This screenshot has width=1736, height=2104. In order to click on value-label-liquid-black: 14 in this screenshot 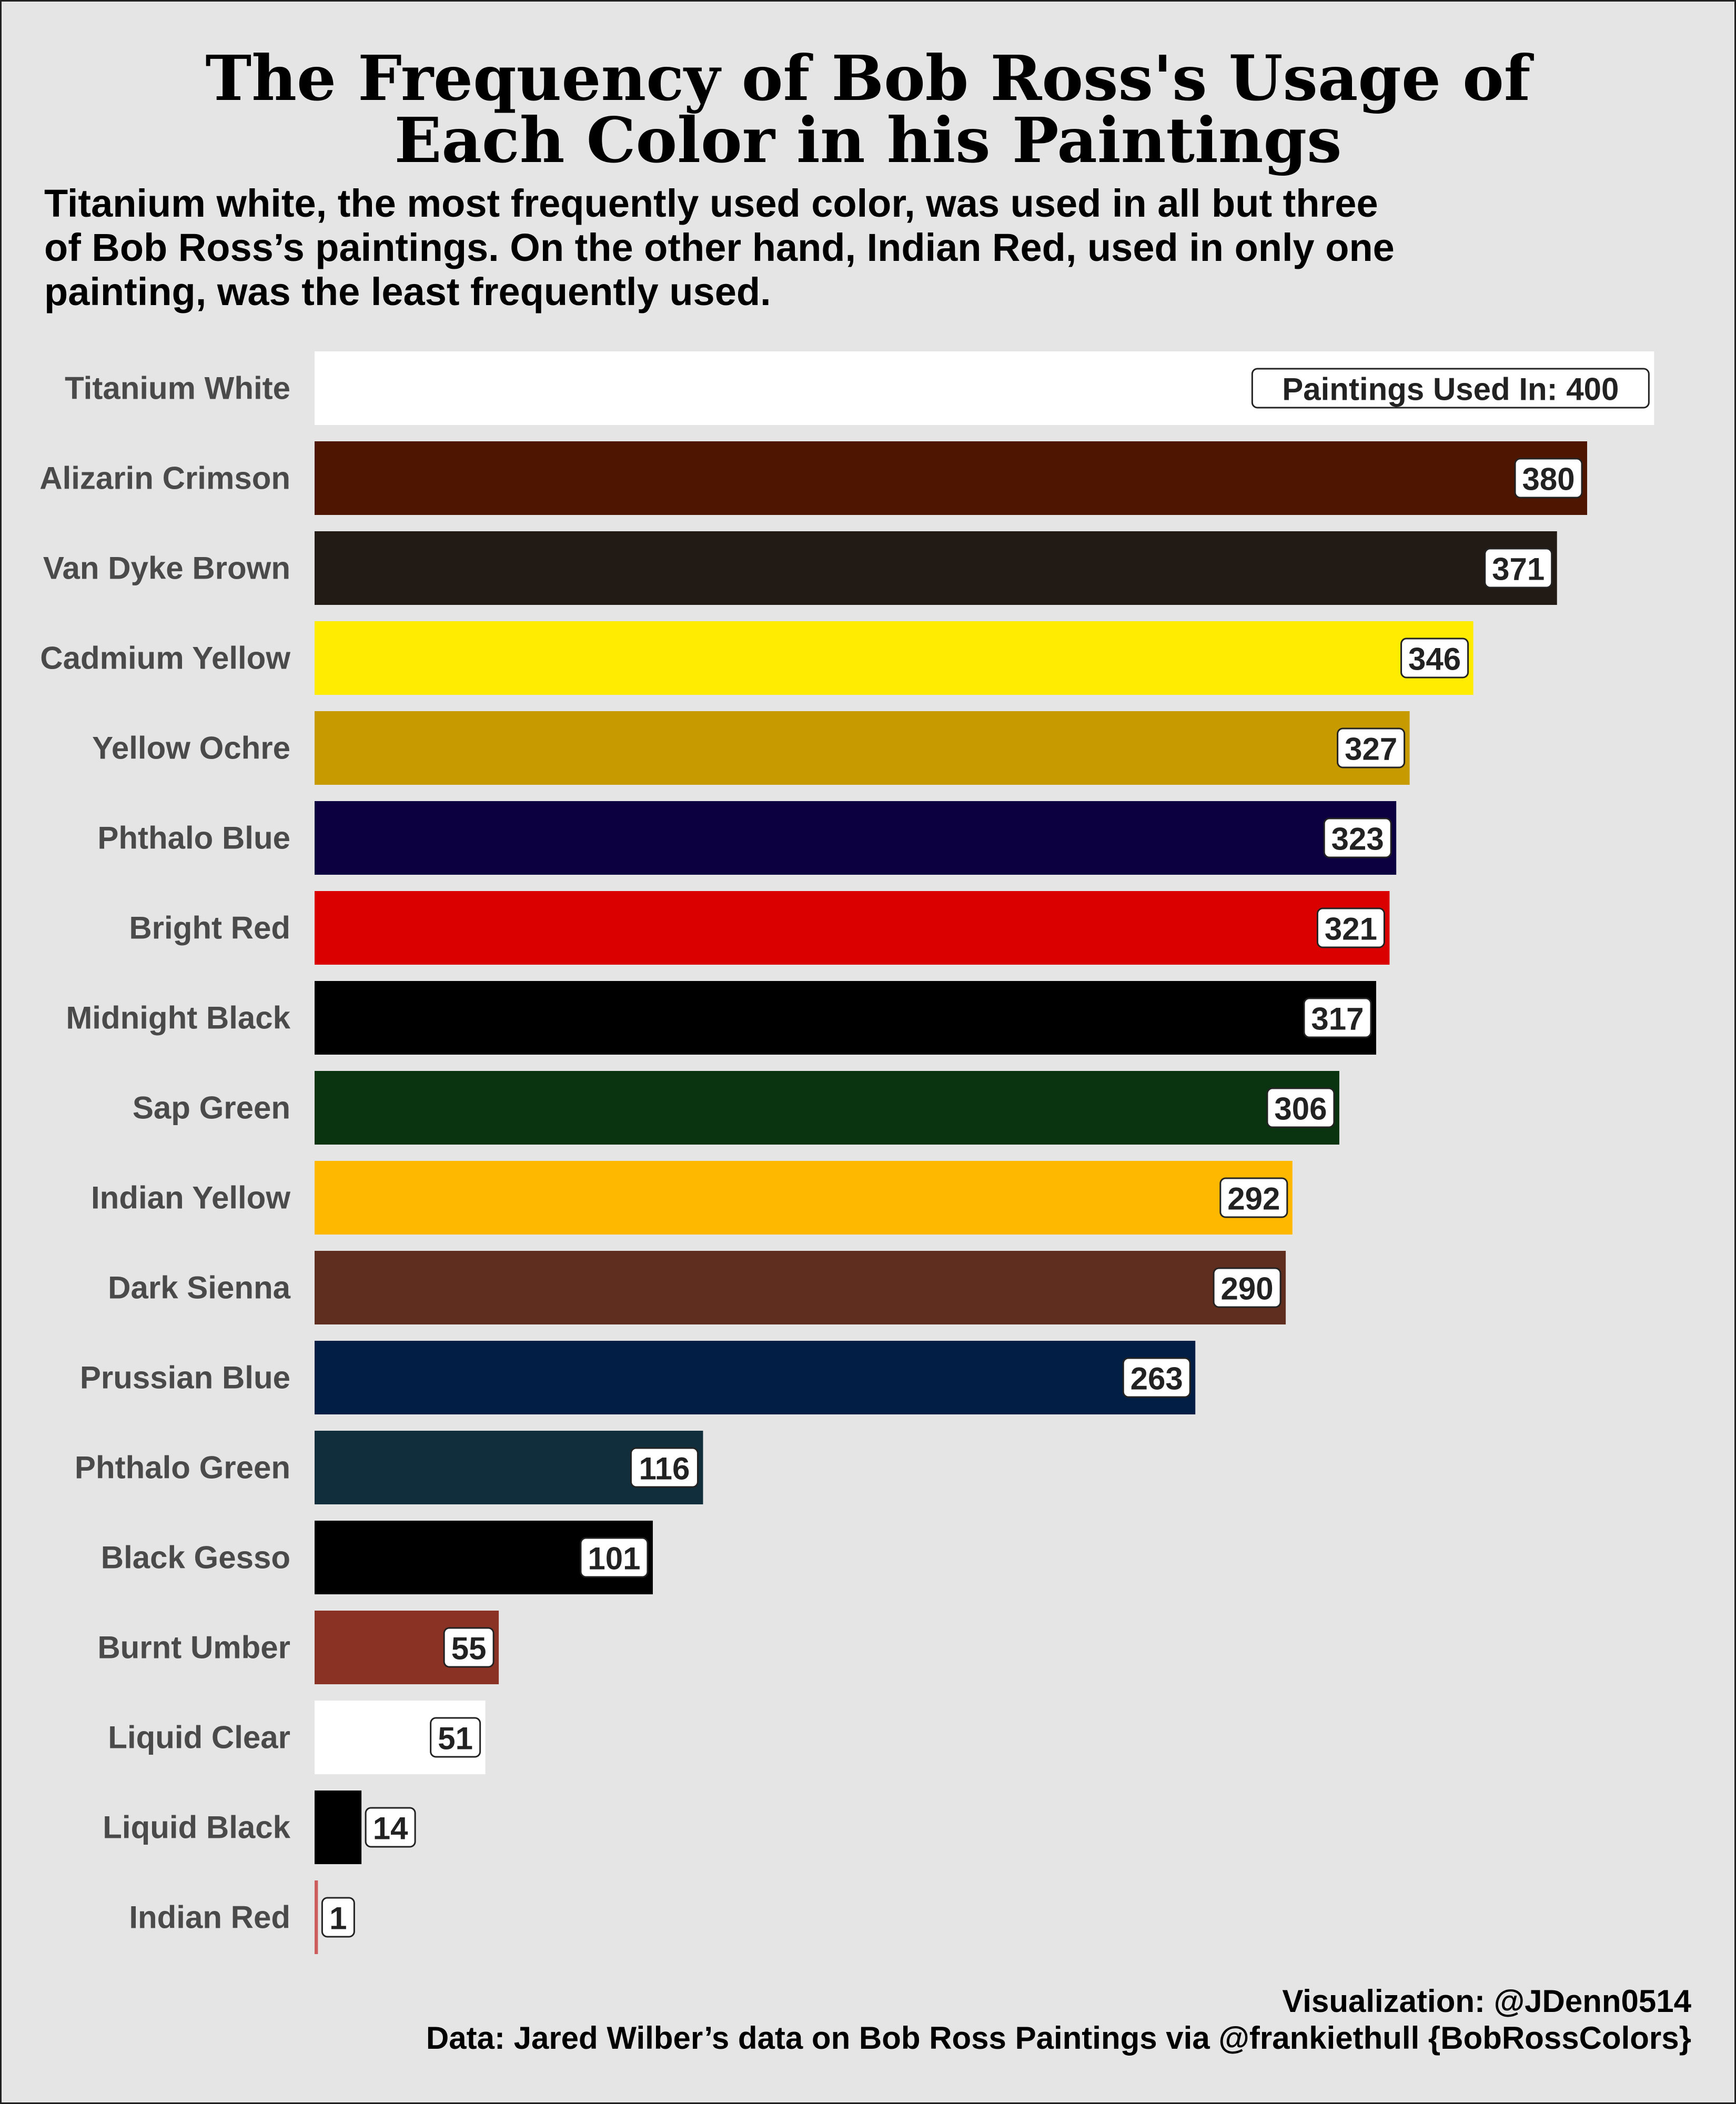, I will do `click(390, 1829)`.